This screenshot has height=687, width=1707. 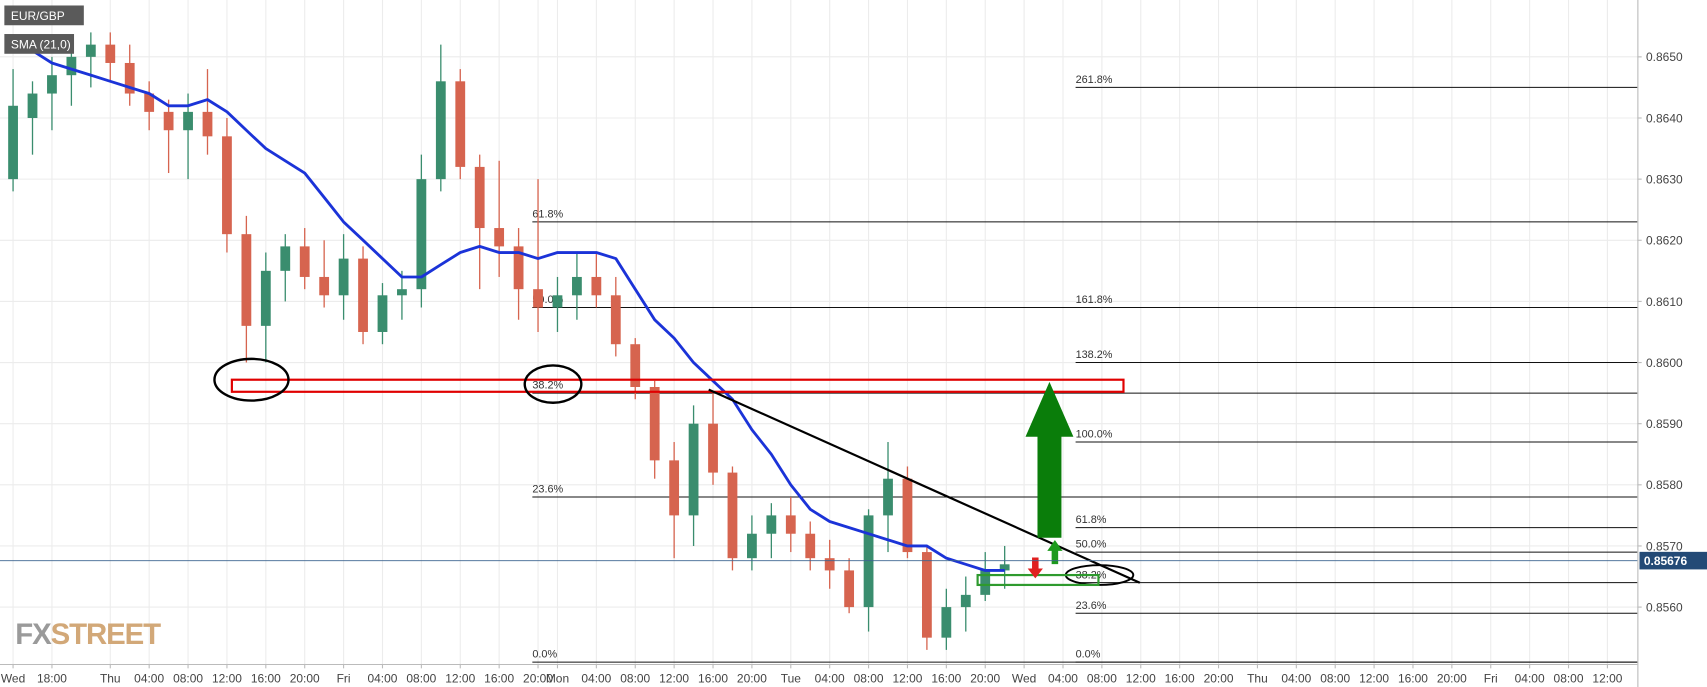 I want to click on watermark: FXSTREET, so click(x=88, y=634).